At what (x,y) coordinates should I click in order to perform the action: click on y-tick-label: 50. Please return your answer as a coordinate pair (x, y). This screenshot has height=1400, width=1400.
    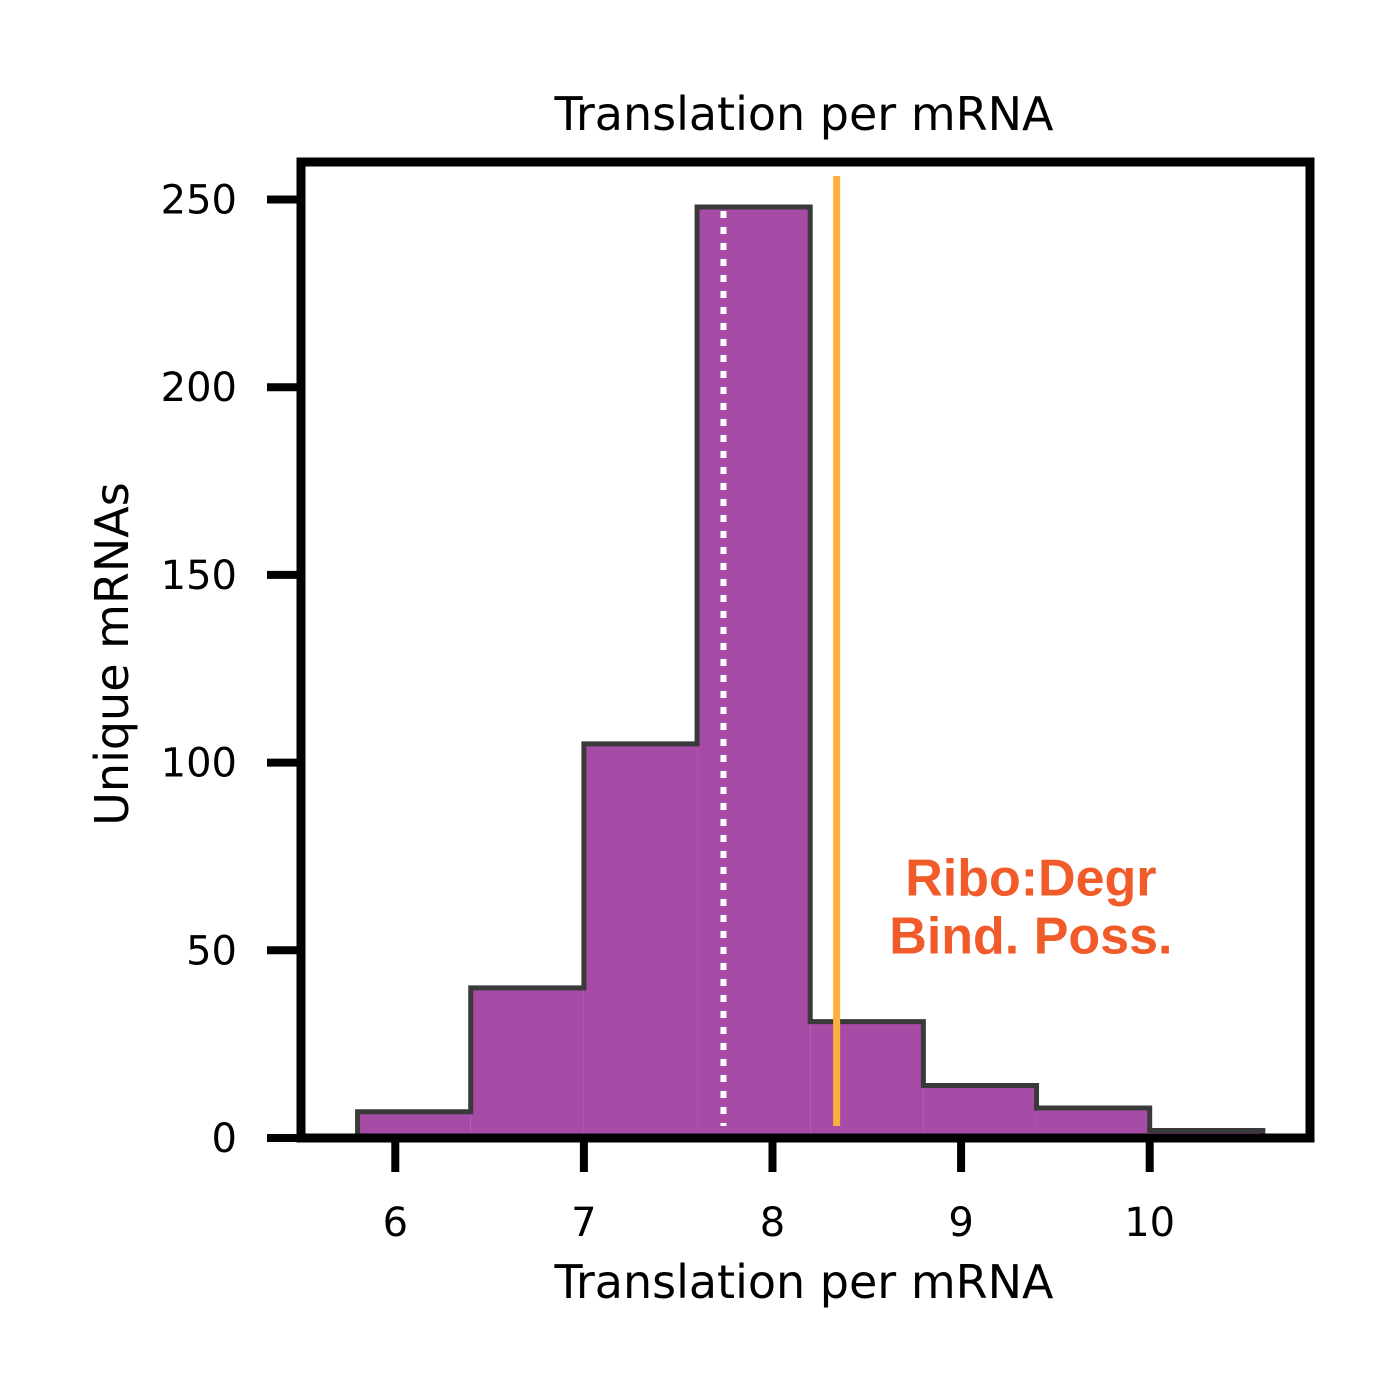
    Looking at the image, I should click on (211, 951).